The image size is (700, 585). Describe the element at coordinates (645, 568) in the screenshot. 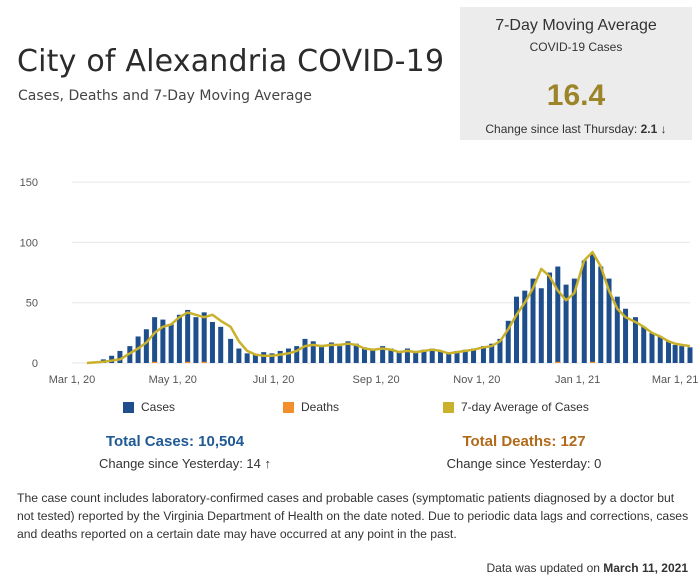

I see `updated-date: March 11, 2021` at that location.